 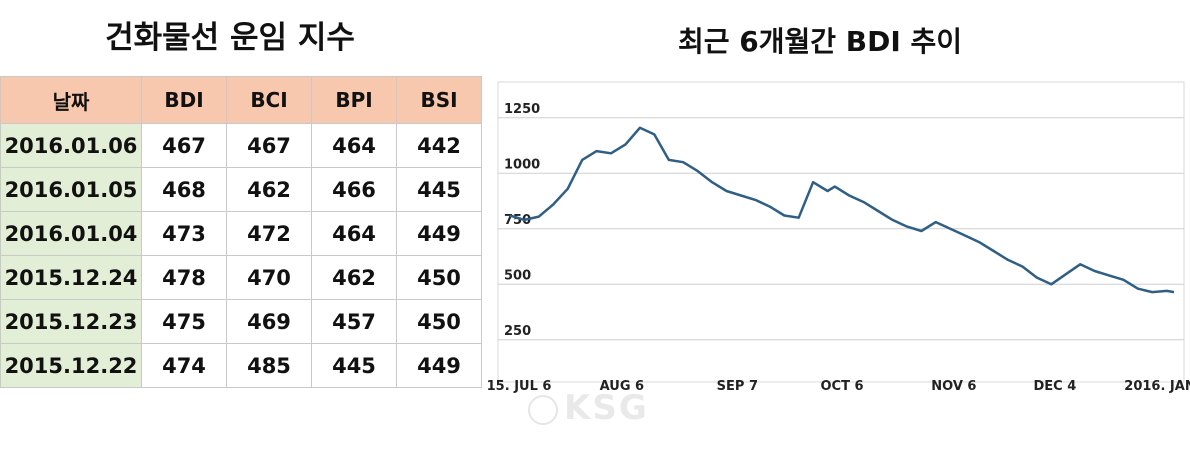 What do you see at coordinates (622, 386) in the screenshot?
I see `x-tick-label: AUG 6` at bounding box center [622, 386].